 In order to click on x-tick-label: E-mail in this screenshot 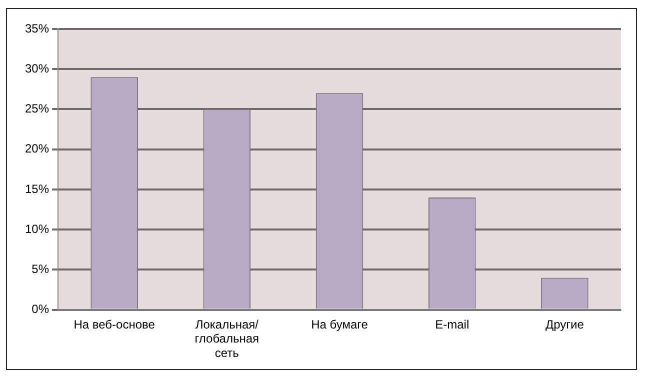, I will do `click(452, 324)`.